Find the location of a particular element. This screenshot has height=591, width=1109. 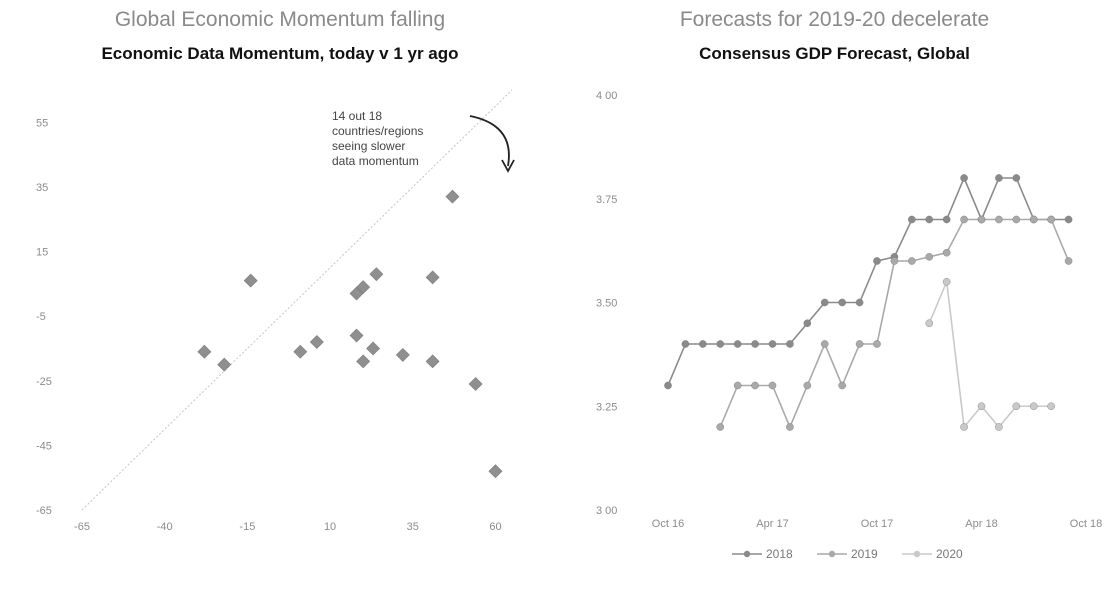

annotation-arrowhead is located at coordinates (508, 166).